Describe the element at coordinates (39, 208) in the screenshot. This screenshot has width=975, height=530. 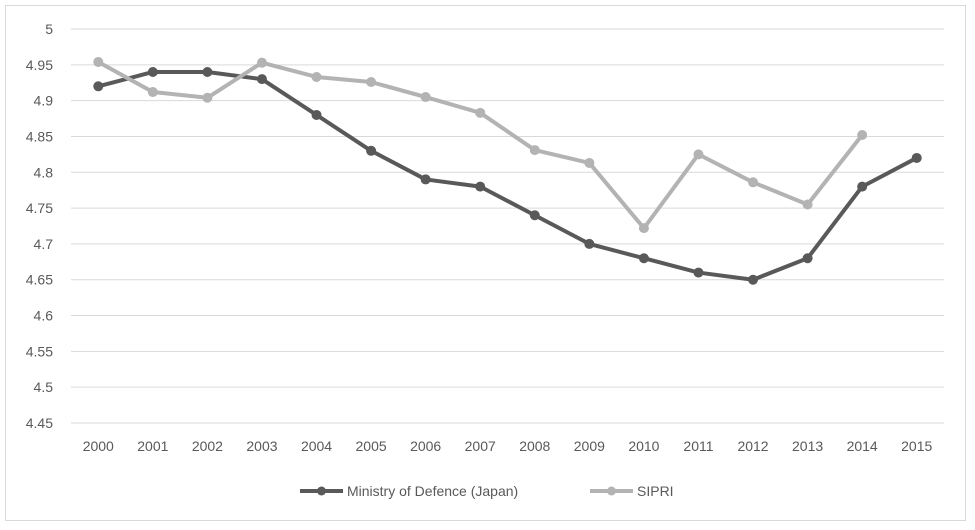
I see `y-tick-label: 4.75` at that location.